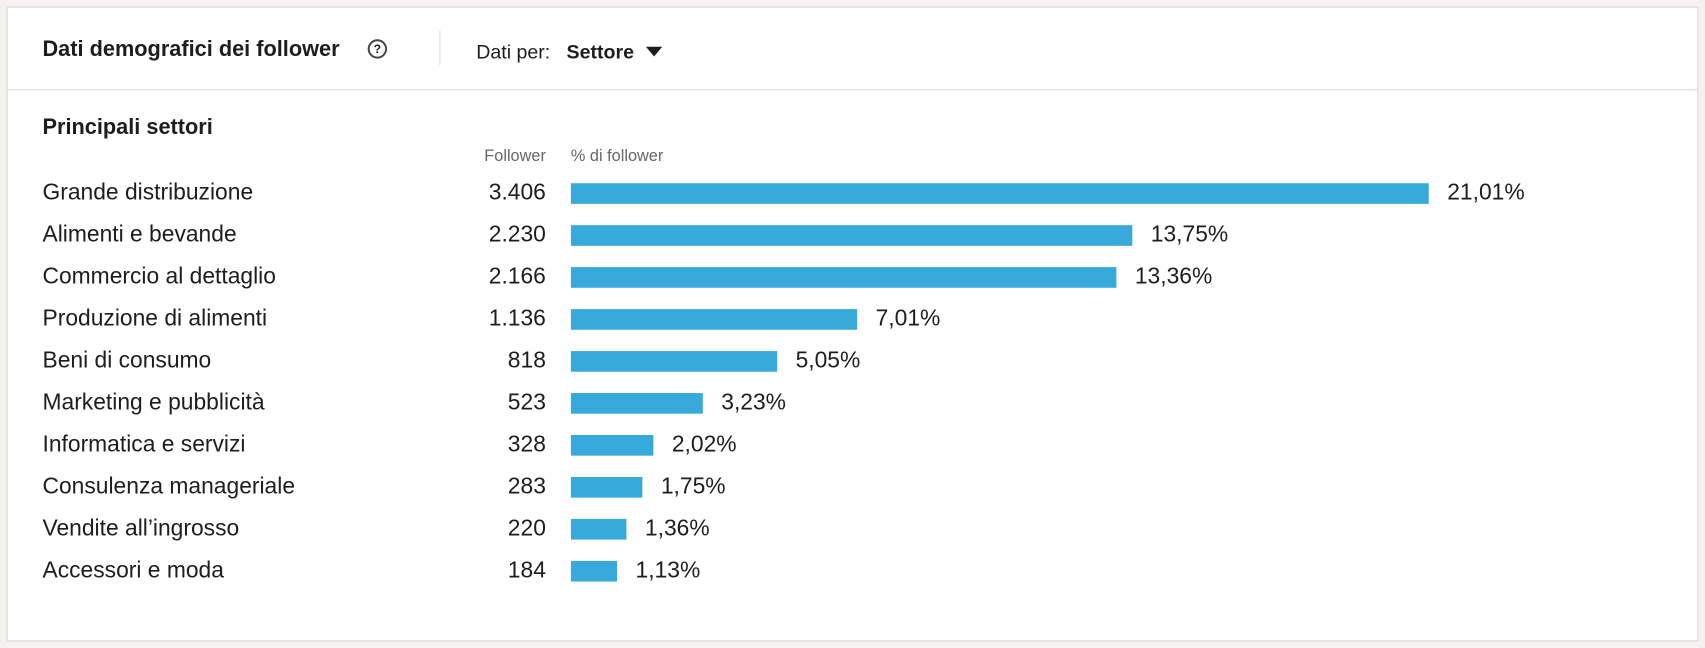 Image resolution: width=1705 pixels, height=648 pixels. Describe the element at coordinates (127, 359) in the screenshot. I see `category-label: Beni di consumo` at that location.